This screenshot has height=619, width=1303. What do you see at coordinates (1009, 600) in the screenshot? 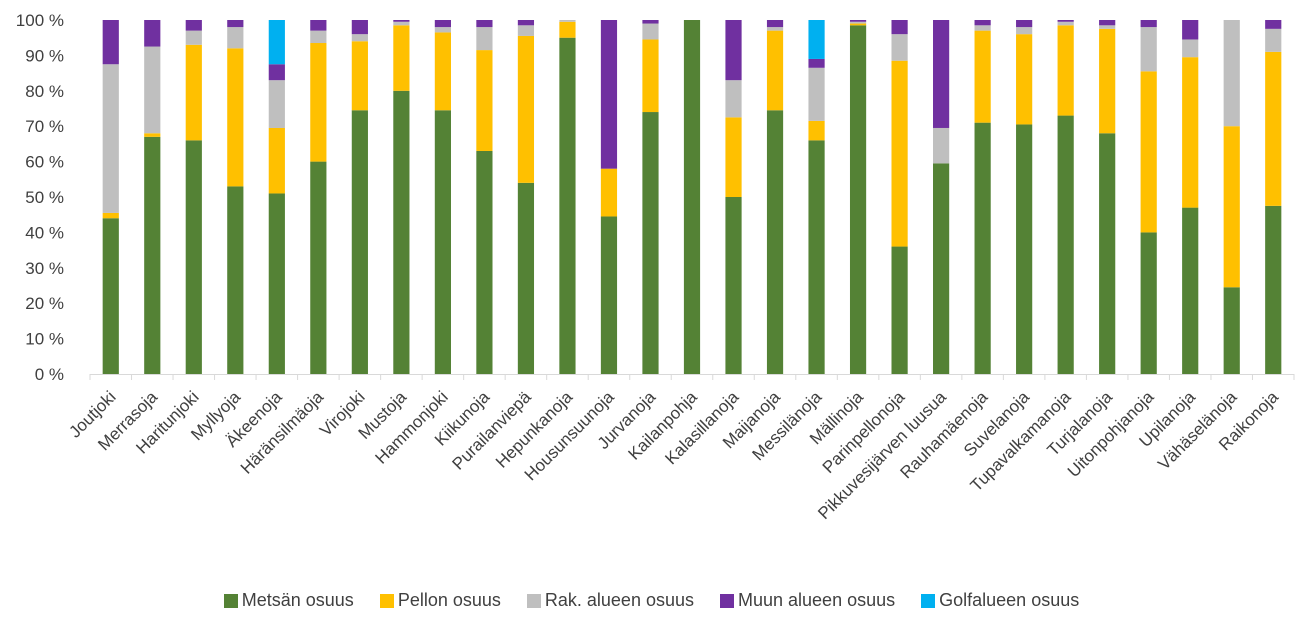
I see `legend-label: Golfalueen osuus` at bounding box center [1009, 600].